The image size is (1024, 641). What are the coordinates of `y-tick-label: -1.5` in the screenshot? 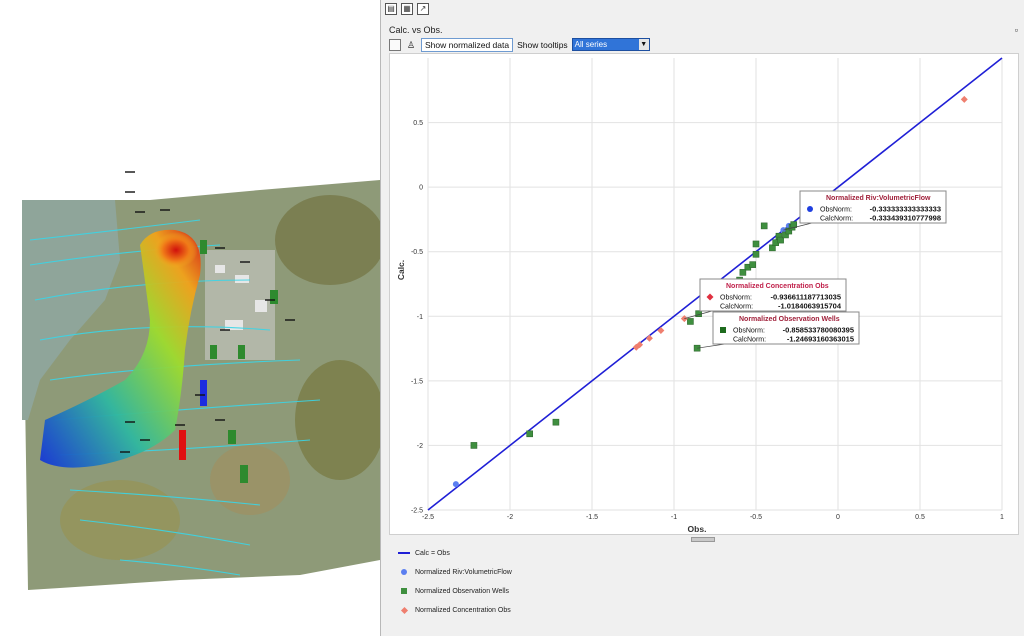 It's located at (417, 381).